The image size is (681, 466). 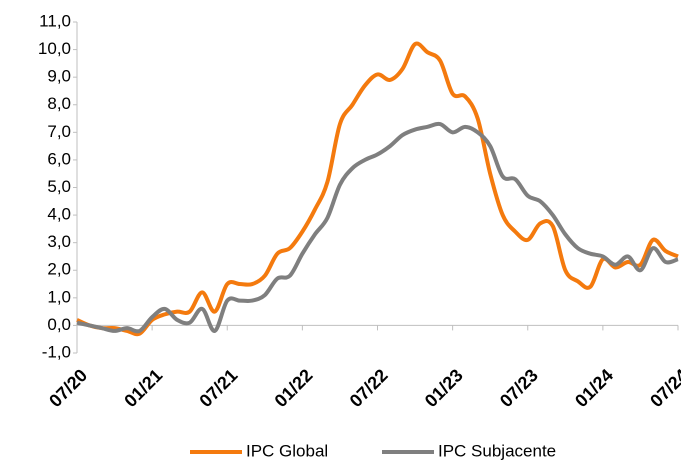 What do you see at coordinates (59, 186) in the screenshot?
I see `y-tick-label: 5,0` at bounding box center [59, 186].